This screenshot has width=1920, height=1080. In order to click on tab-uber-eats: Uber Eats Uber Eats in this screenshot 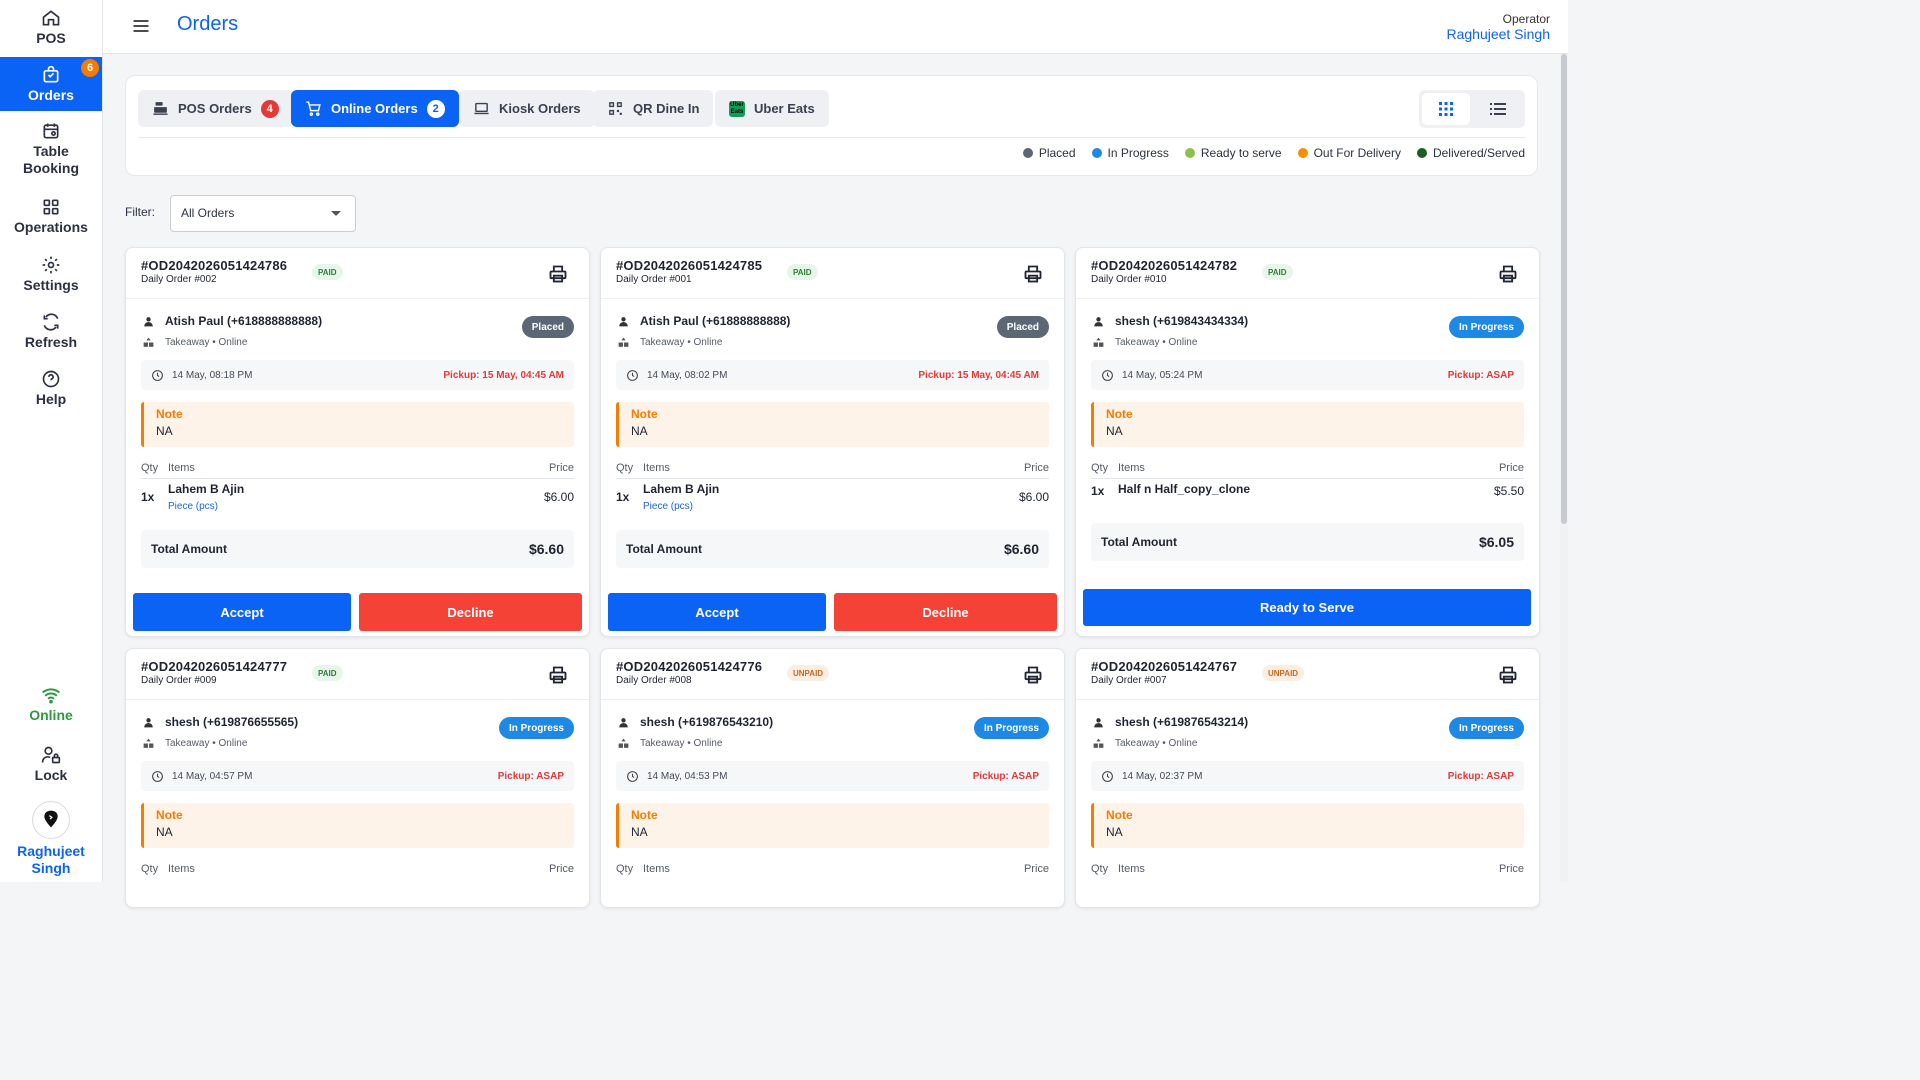, I will do `click(772, 108)`.